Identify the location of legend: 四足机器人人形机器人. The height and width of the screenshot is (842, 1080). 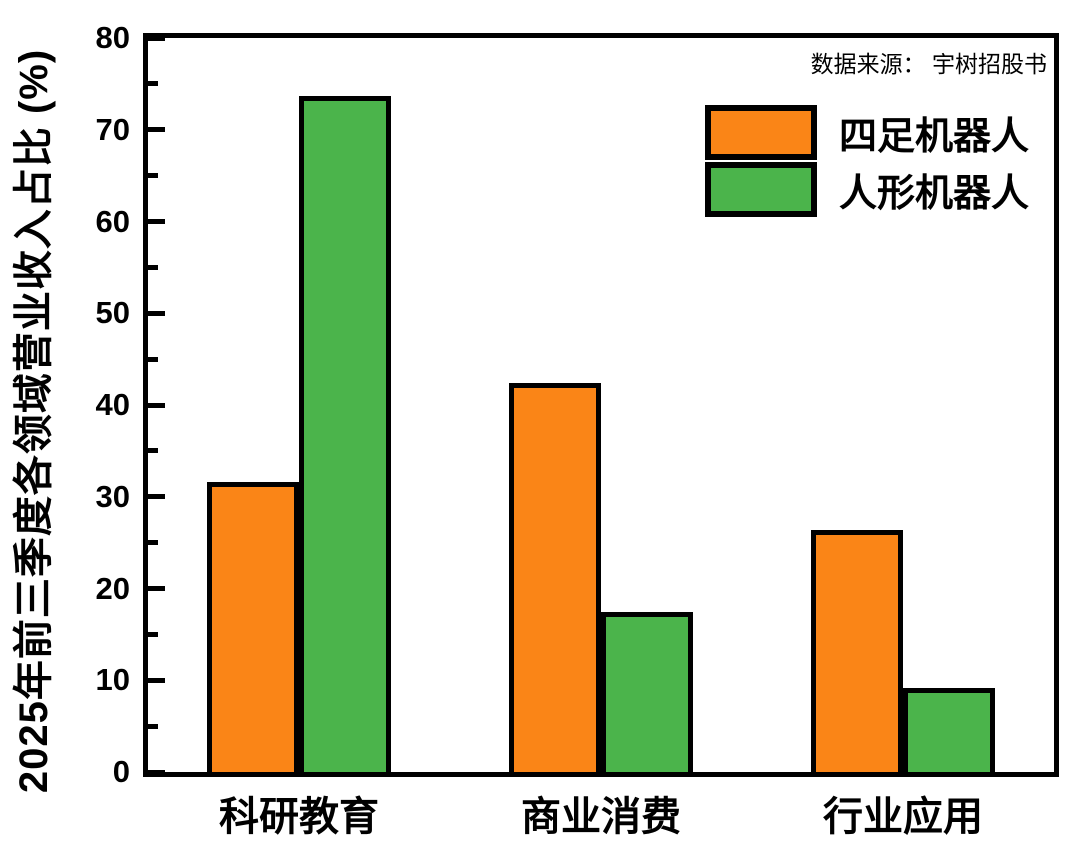
(867, 162).